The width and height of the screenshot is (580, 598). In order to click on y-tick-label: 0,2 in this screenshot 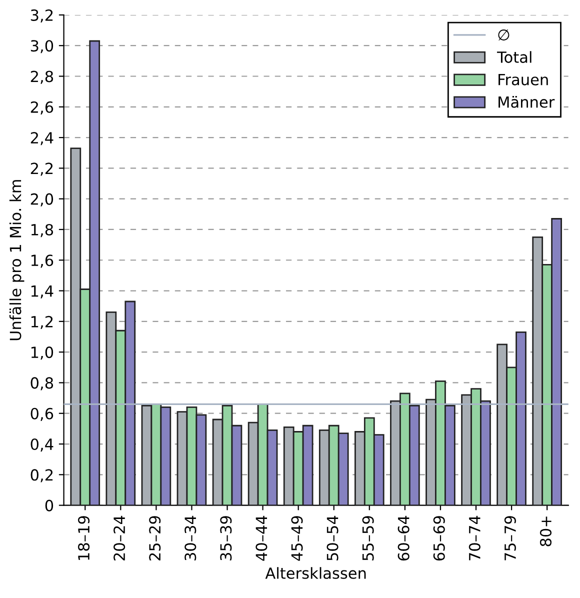, I will do `click(41, 475)`.